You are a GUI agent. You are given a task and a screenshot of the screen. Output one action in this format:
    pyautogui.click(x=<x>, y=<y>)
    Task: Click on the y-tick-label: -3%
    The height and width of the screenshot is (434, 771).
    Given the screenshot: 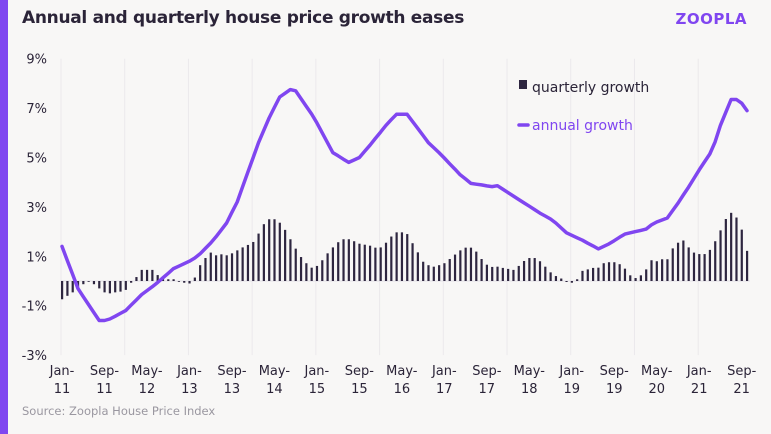 What is the action you would take?
    pyautogui.click(x=34, y=356)
    